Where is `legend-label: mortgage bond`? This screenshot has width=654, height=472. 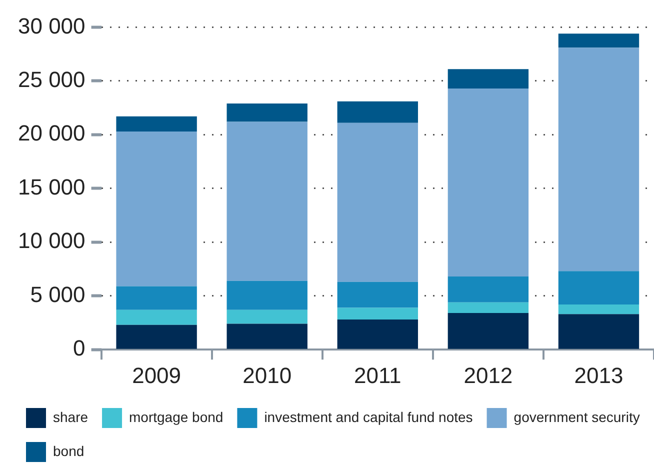 legend-label: mortgage bond is located at coordinates (176, 416).